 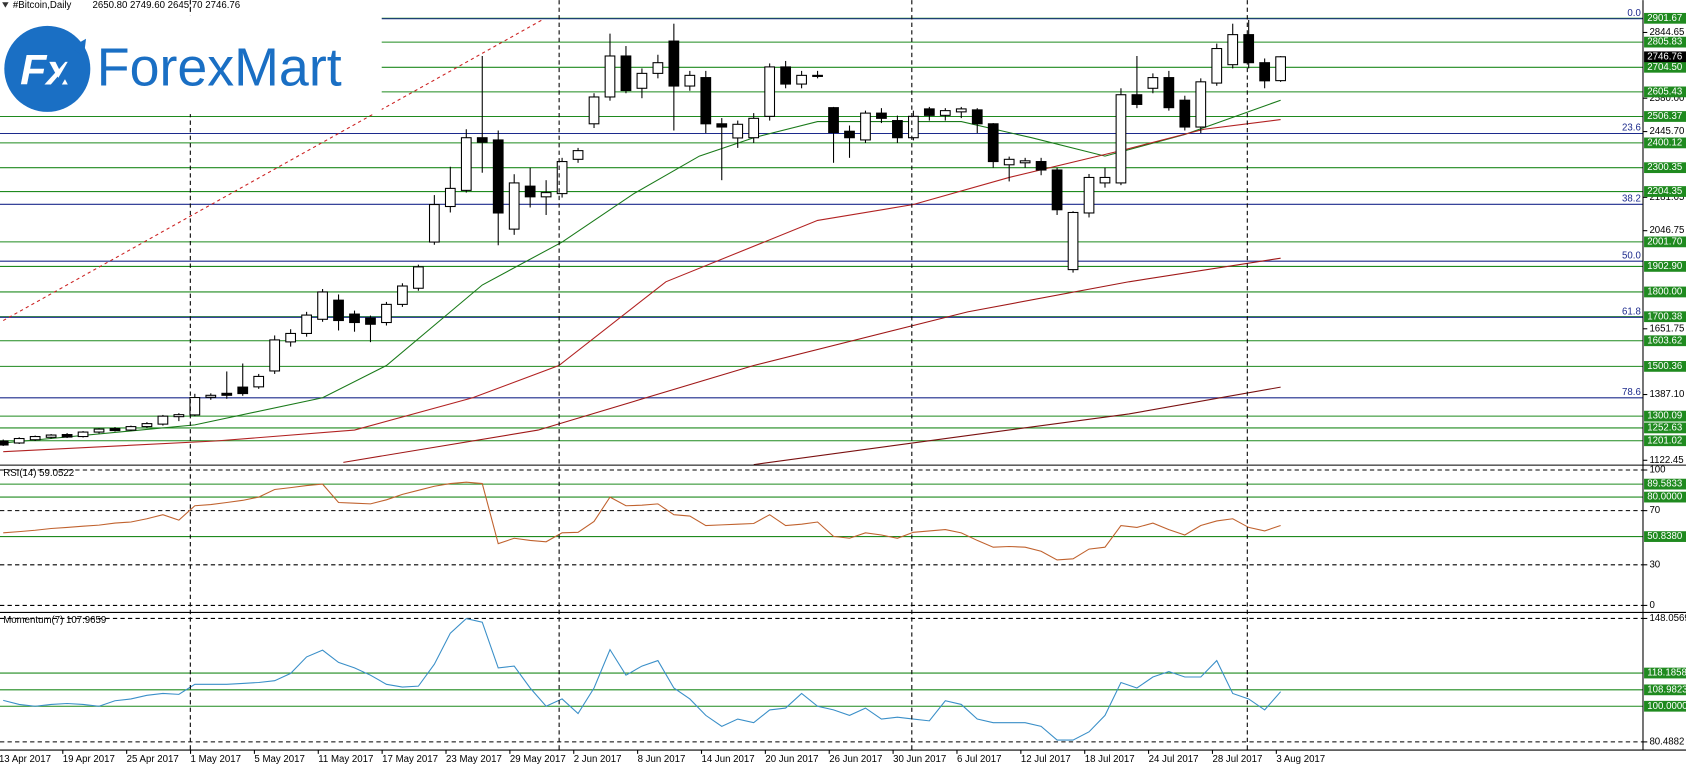 I want to click on logo-text: ForexMart, so click(x=219, y=67).